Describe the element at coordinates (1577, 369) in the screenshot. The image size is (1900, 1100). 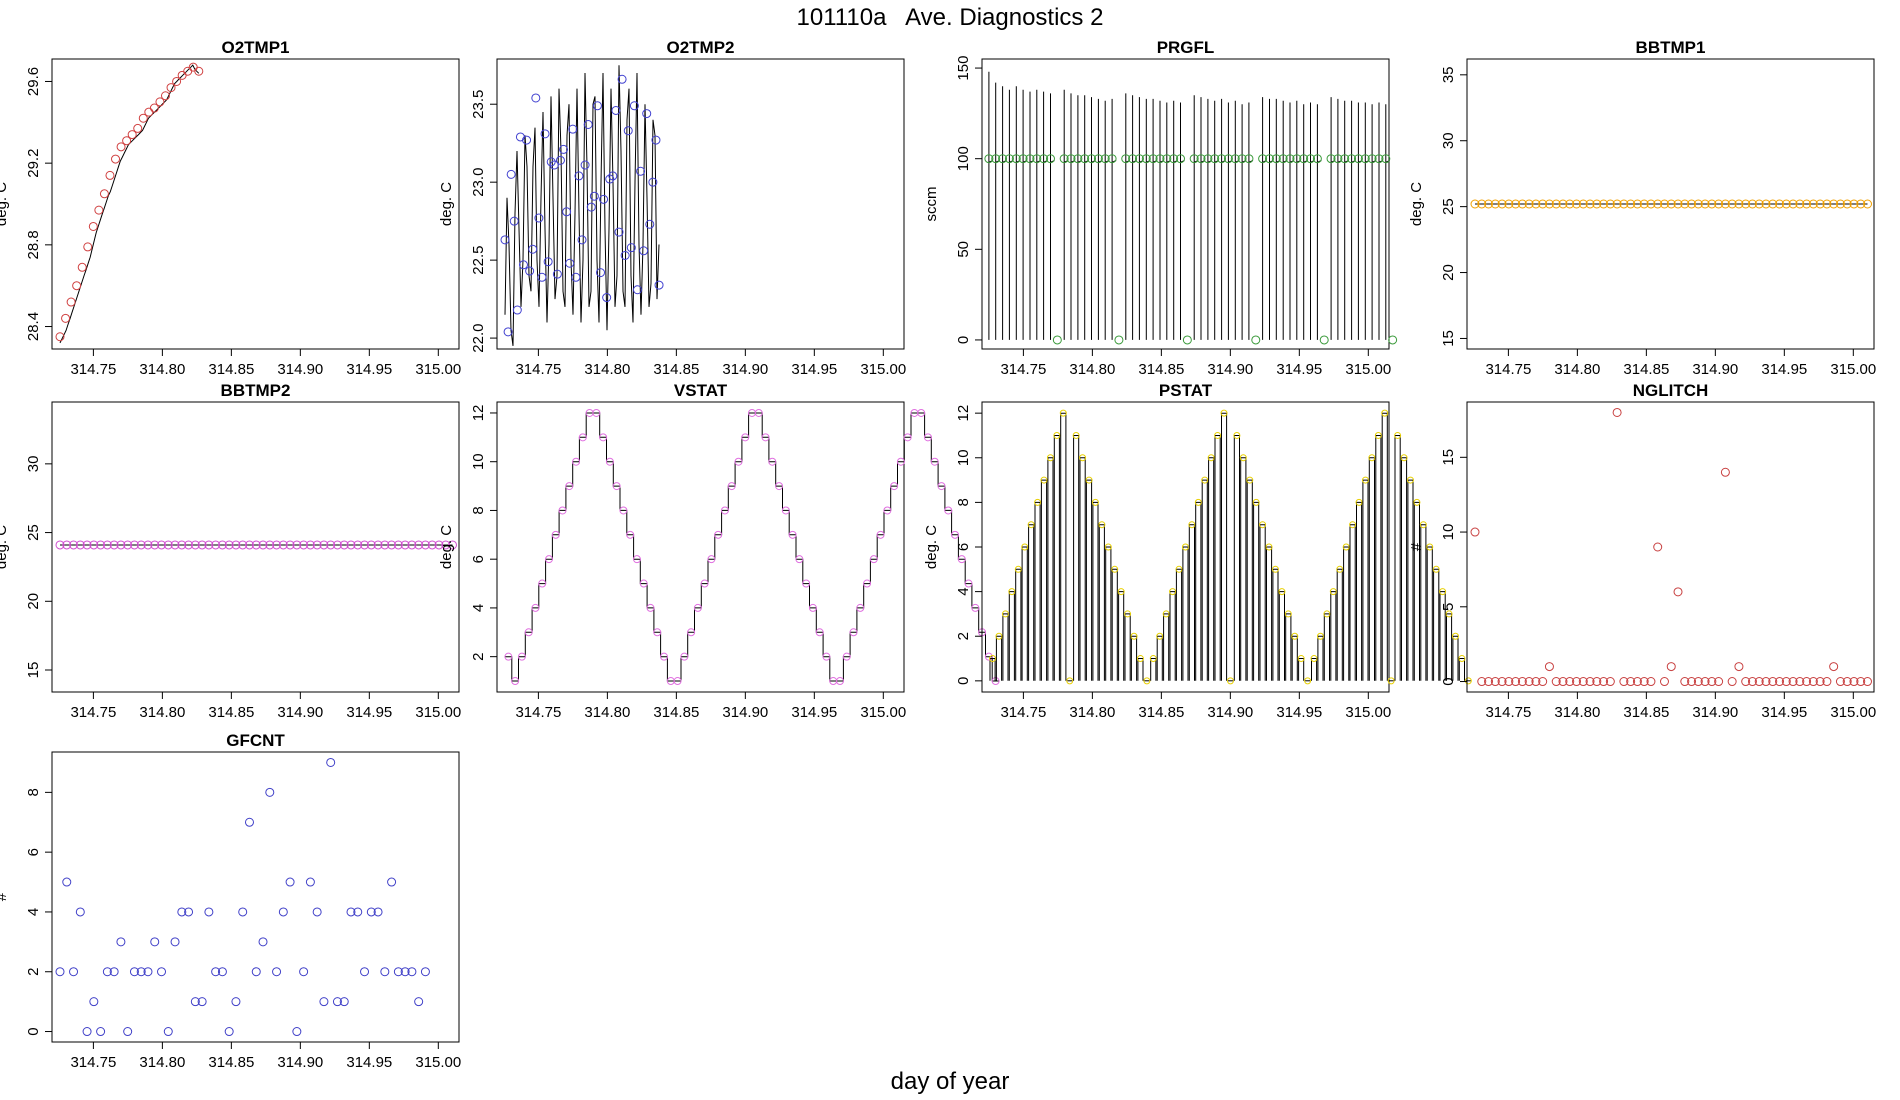
I see `bbtmp1-x-tick-label: 314.80` at that location.